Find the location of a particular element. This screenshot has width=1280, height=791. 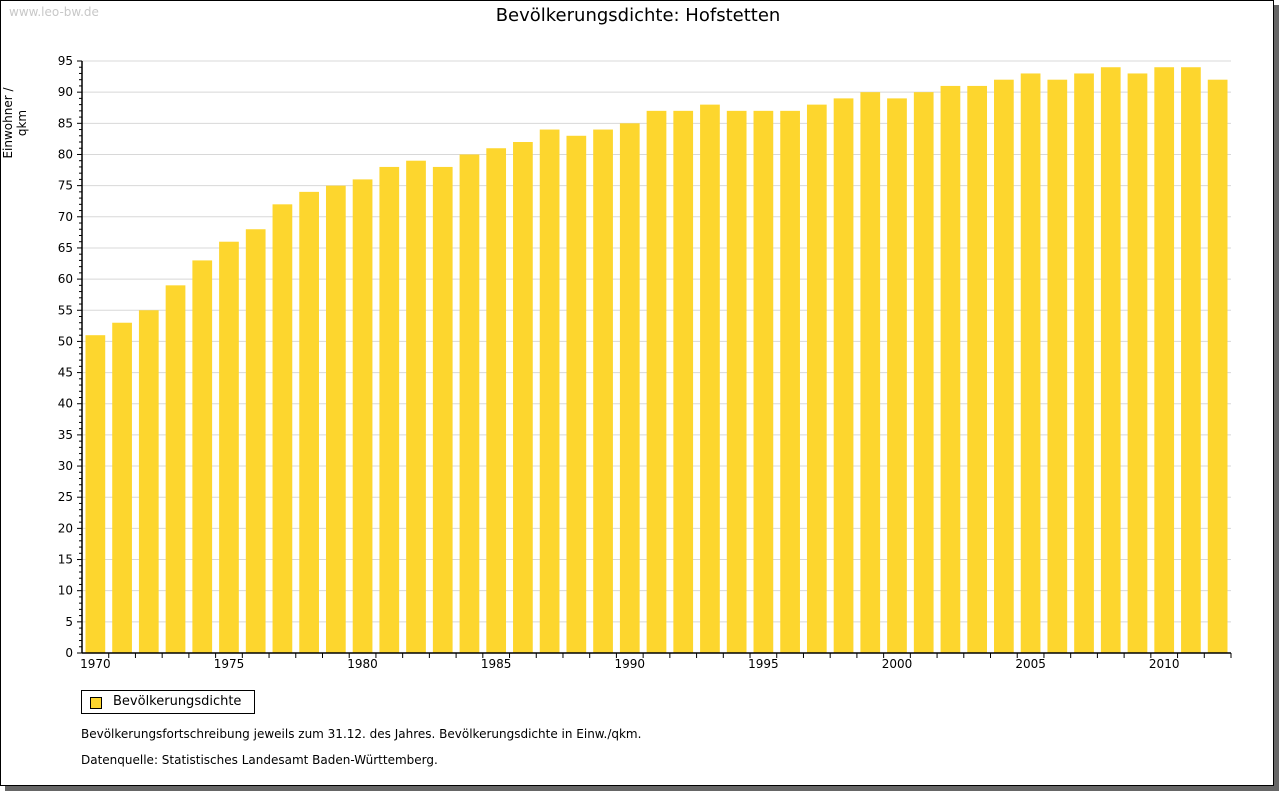

bar-1985 is located at coordinates (496, 400).